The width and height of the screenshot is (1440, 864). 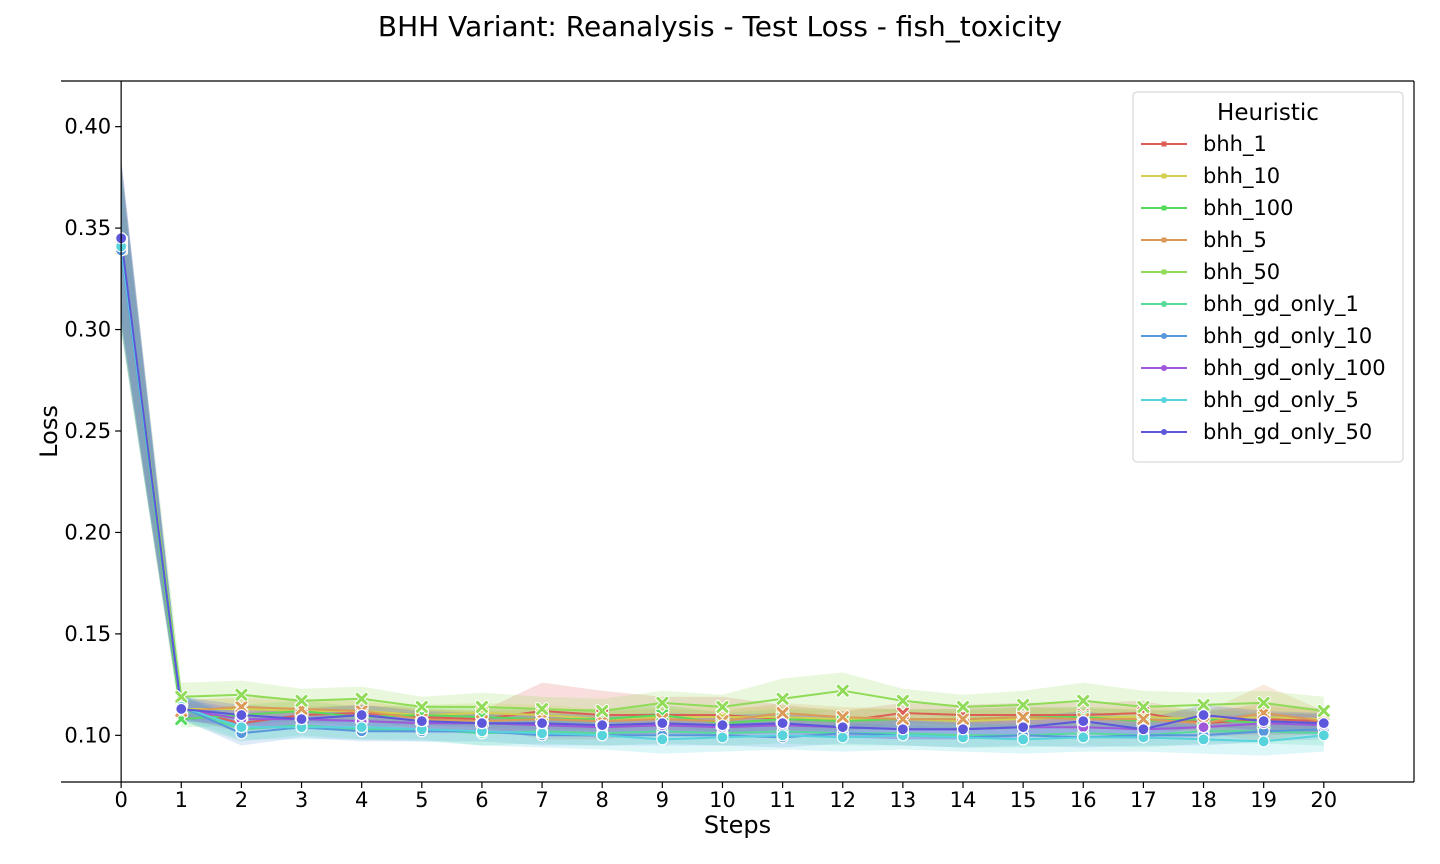 I want to click on legend-item: bhh_gd_only_50, so click(x=1256, y=432).